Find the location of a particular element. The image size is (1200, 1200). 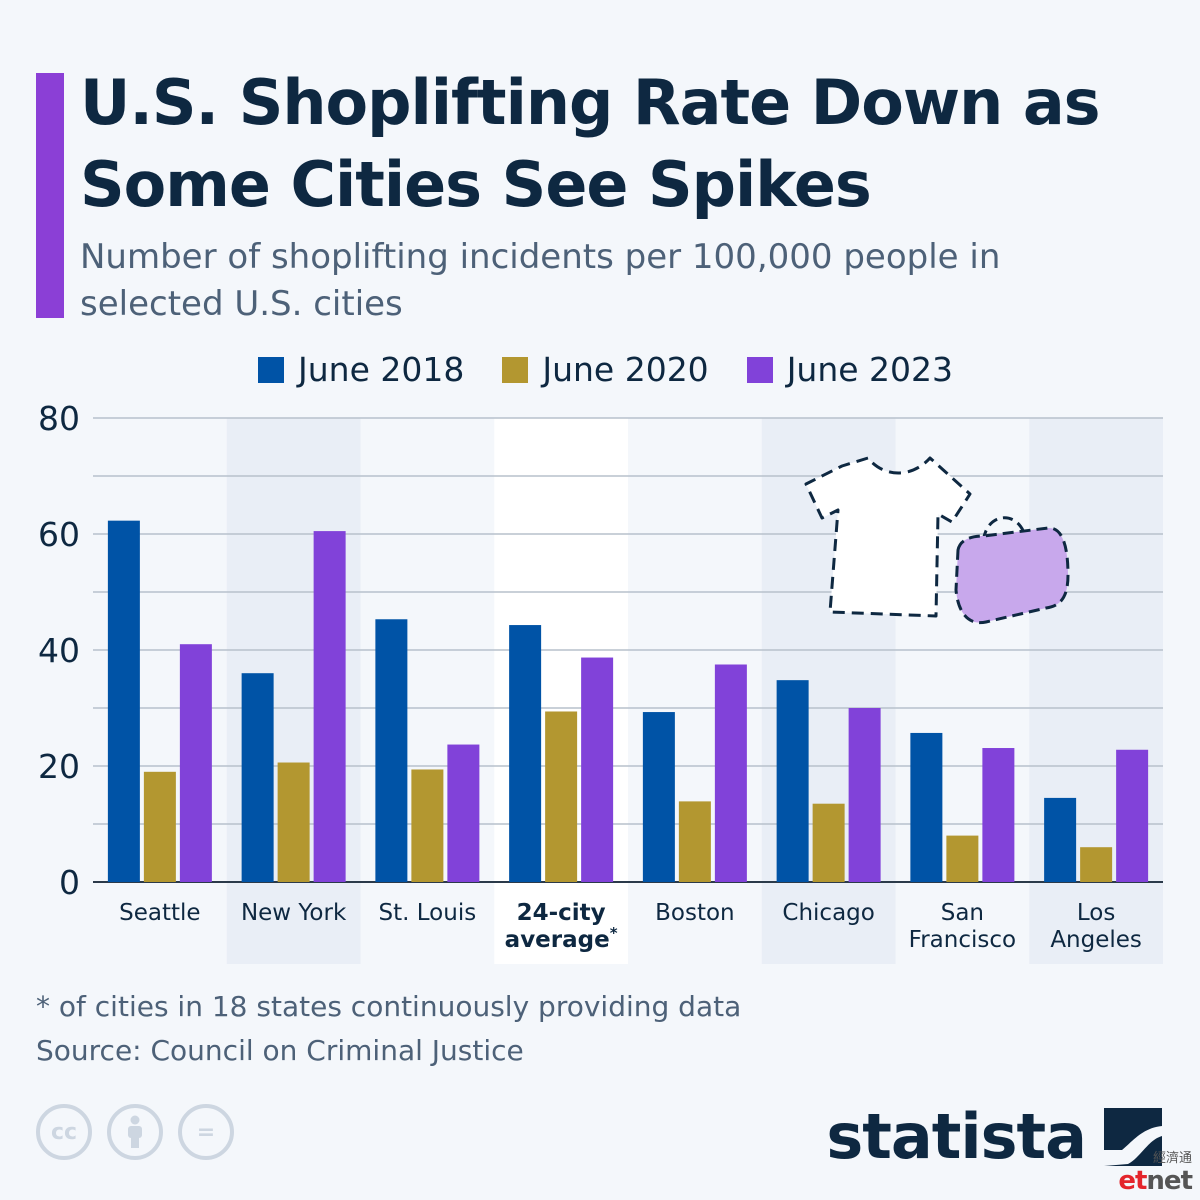

statista-mark-icon is located at coordinates (1133, 1136).